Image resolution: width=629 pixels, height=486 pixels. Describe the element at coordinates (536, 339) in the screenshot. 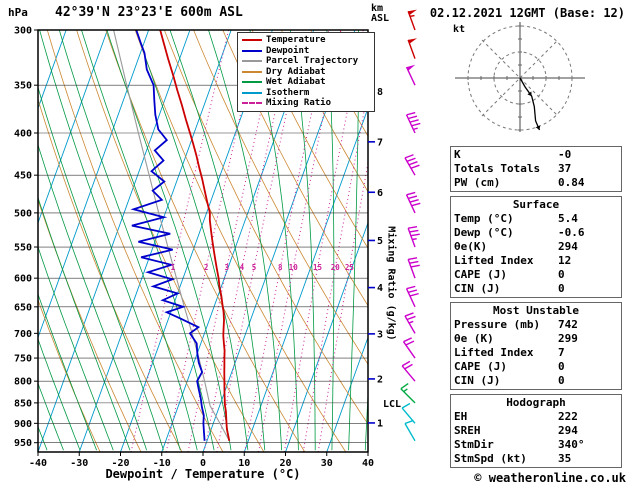

I see `stats-row: θe (K) 299` at that location.